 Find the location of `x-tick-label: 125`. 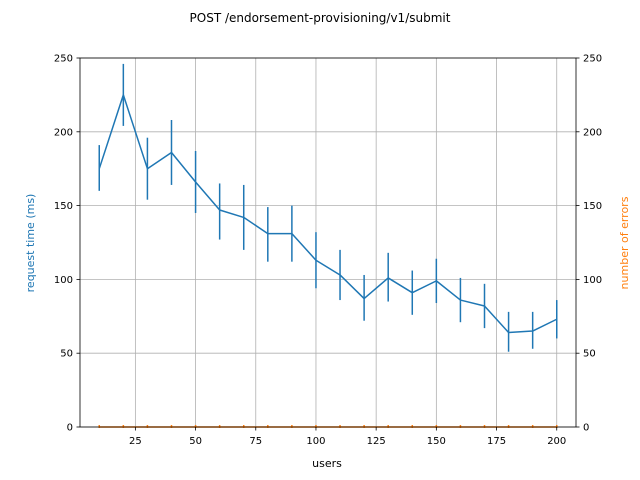

x-tick-label: 125 is located at coordinates (376, 441).